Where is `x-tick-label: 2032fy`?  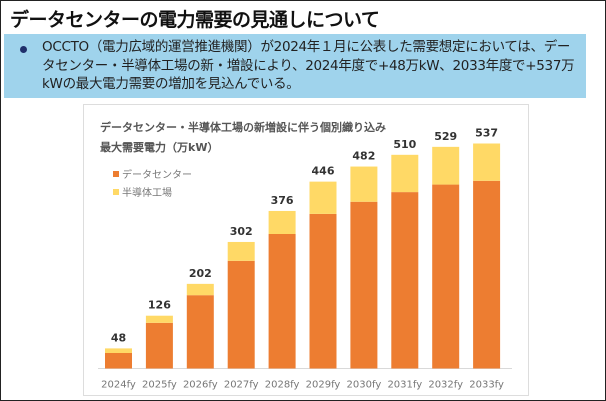 x-tick-label: 2032fy is located at coordinates (445, 385).